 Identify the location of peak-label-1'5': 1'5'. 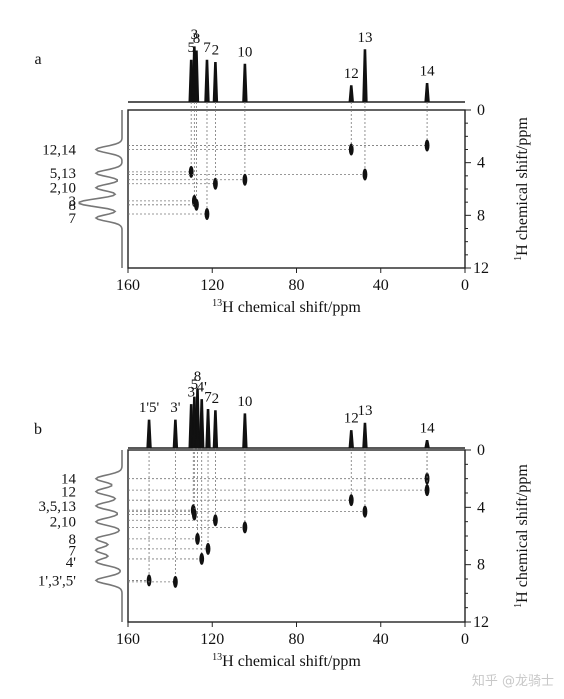
(149, 408).